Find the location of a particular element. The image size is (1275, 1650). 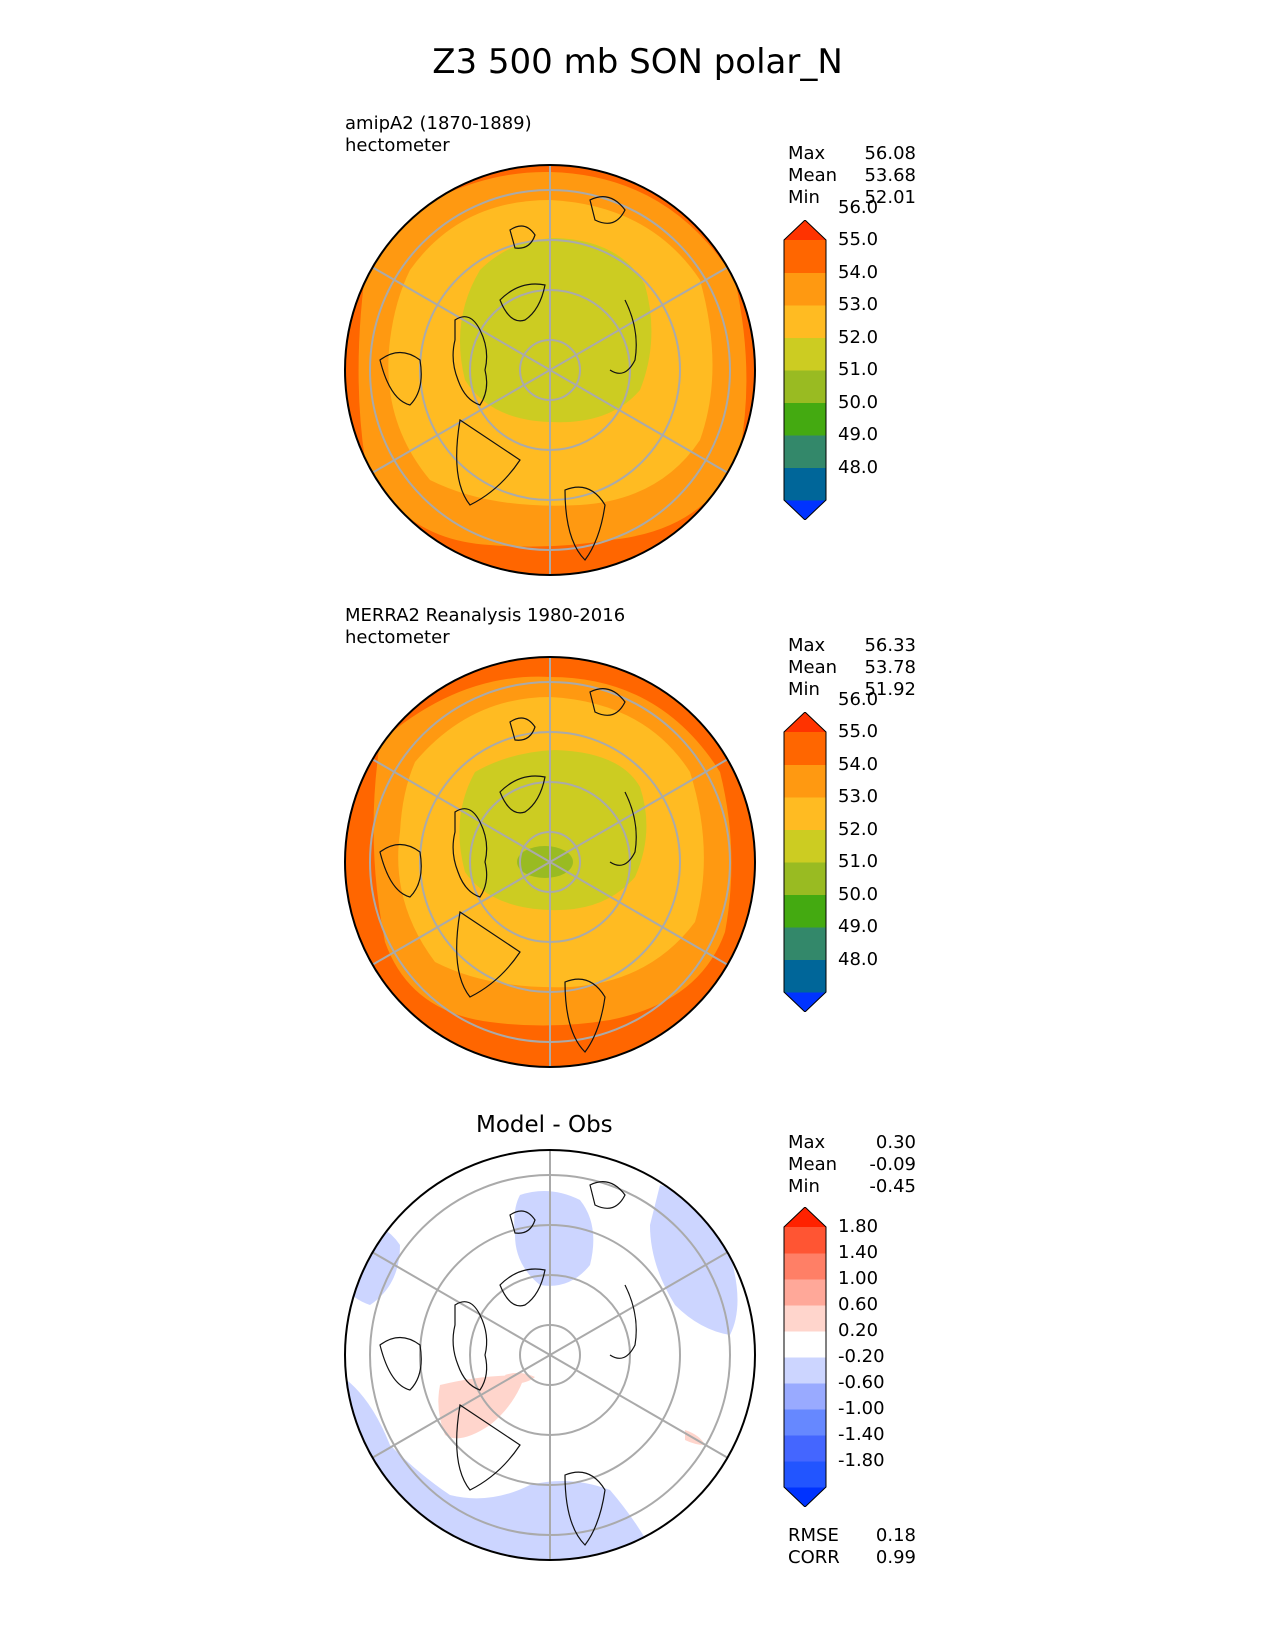

colorbar-tick-label: 1.00 is located at coordinates (858, 1278).